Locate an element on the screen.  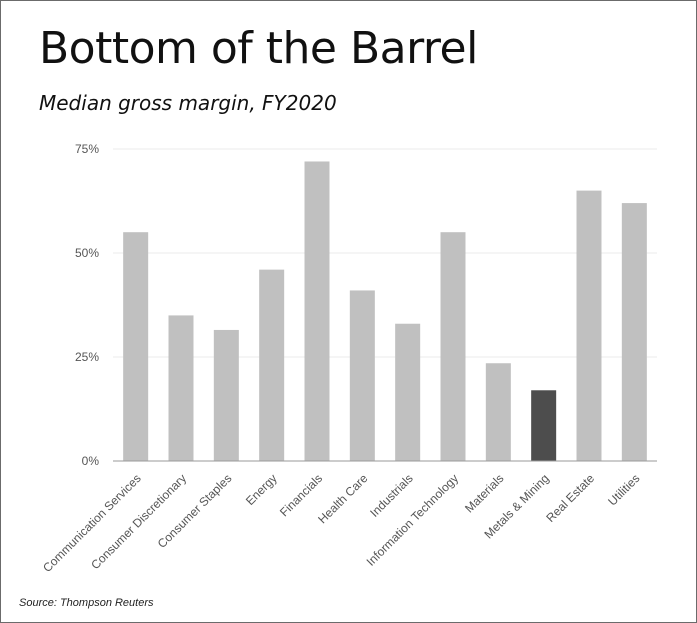
y-tick-label: 25% is located at coordinates (87, 357).